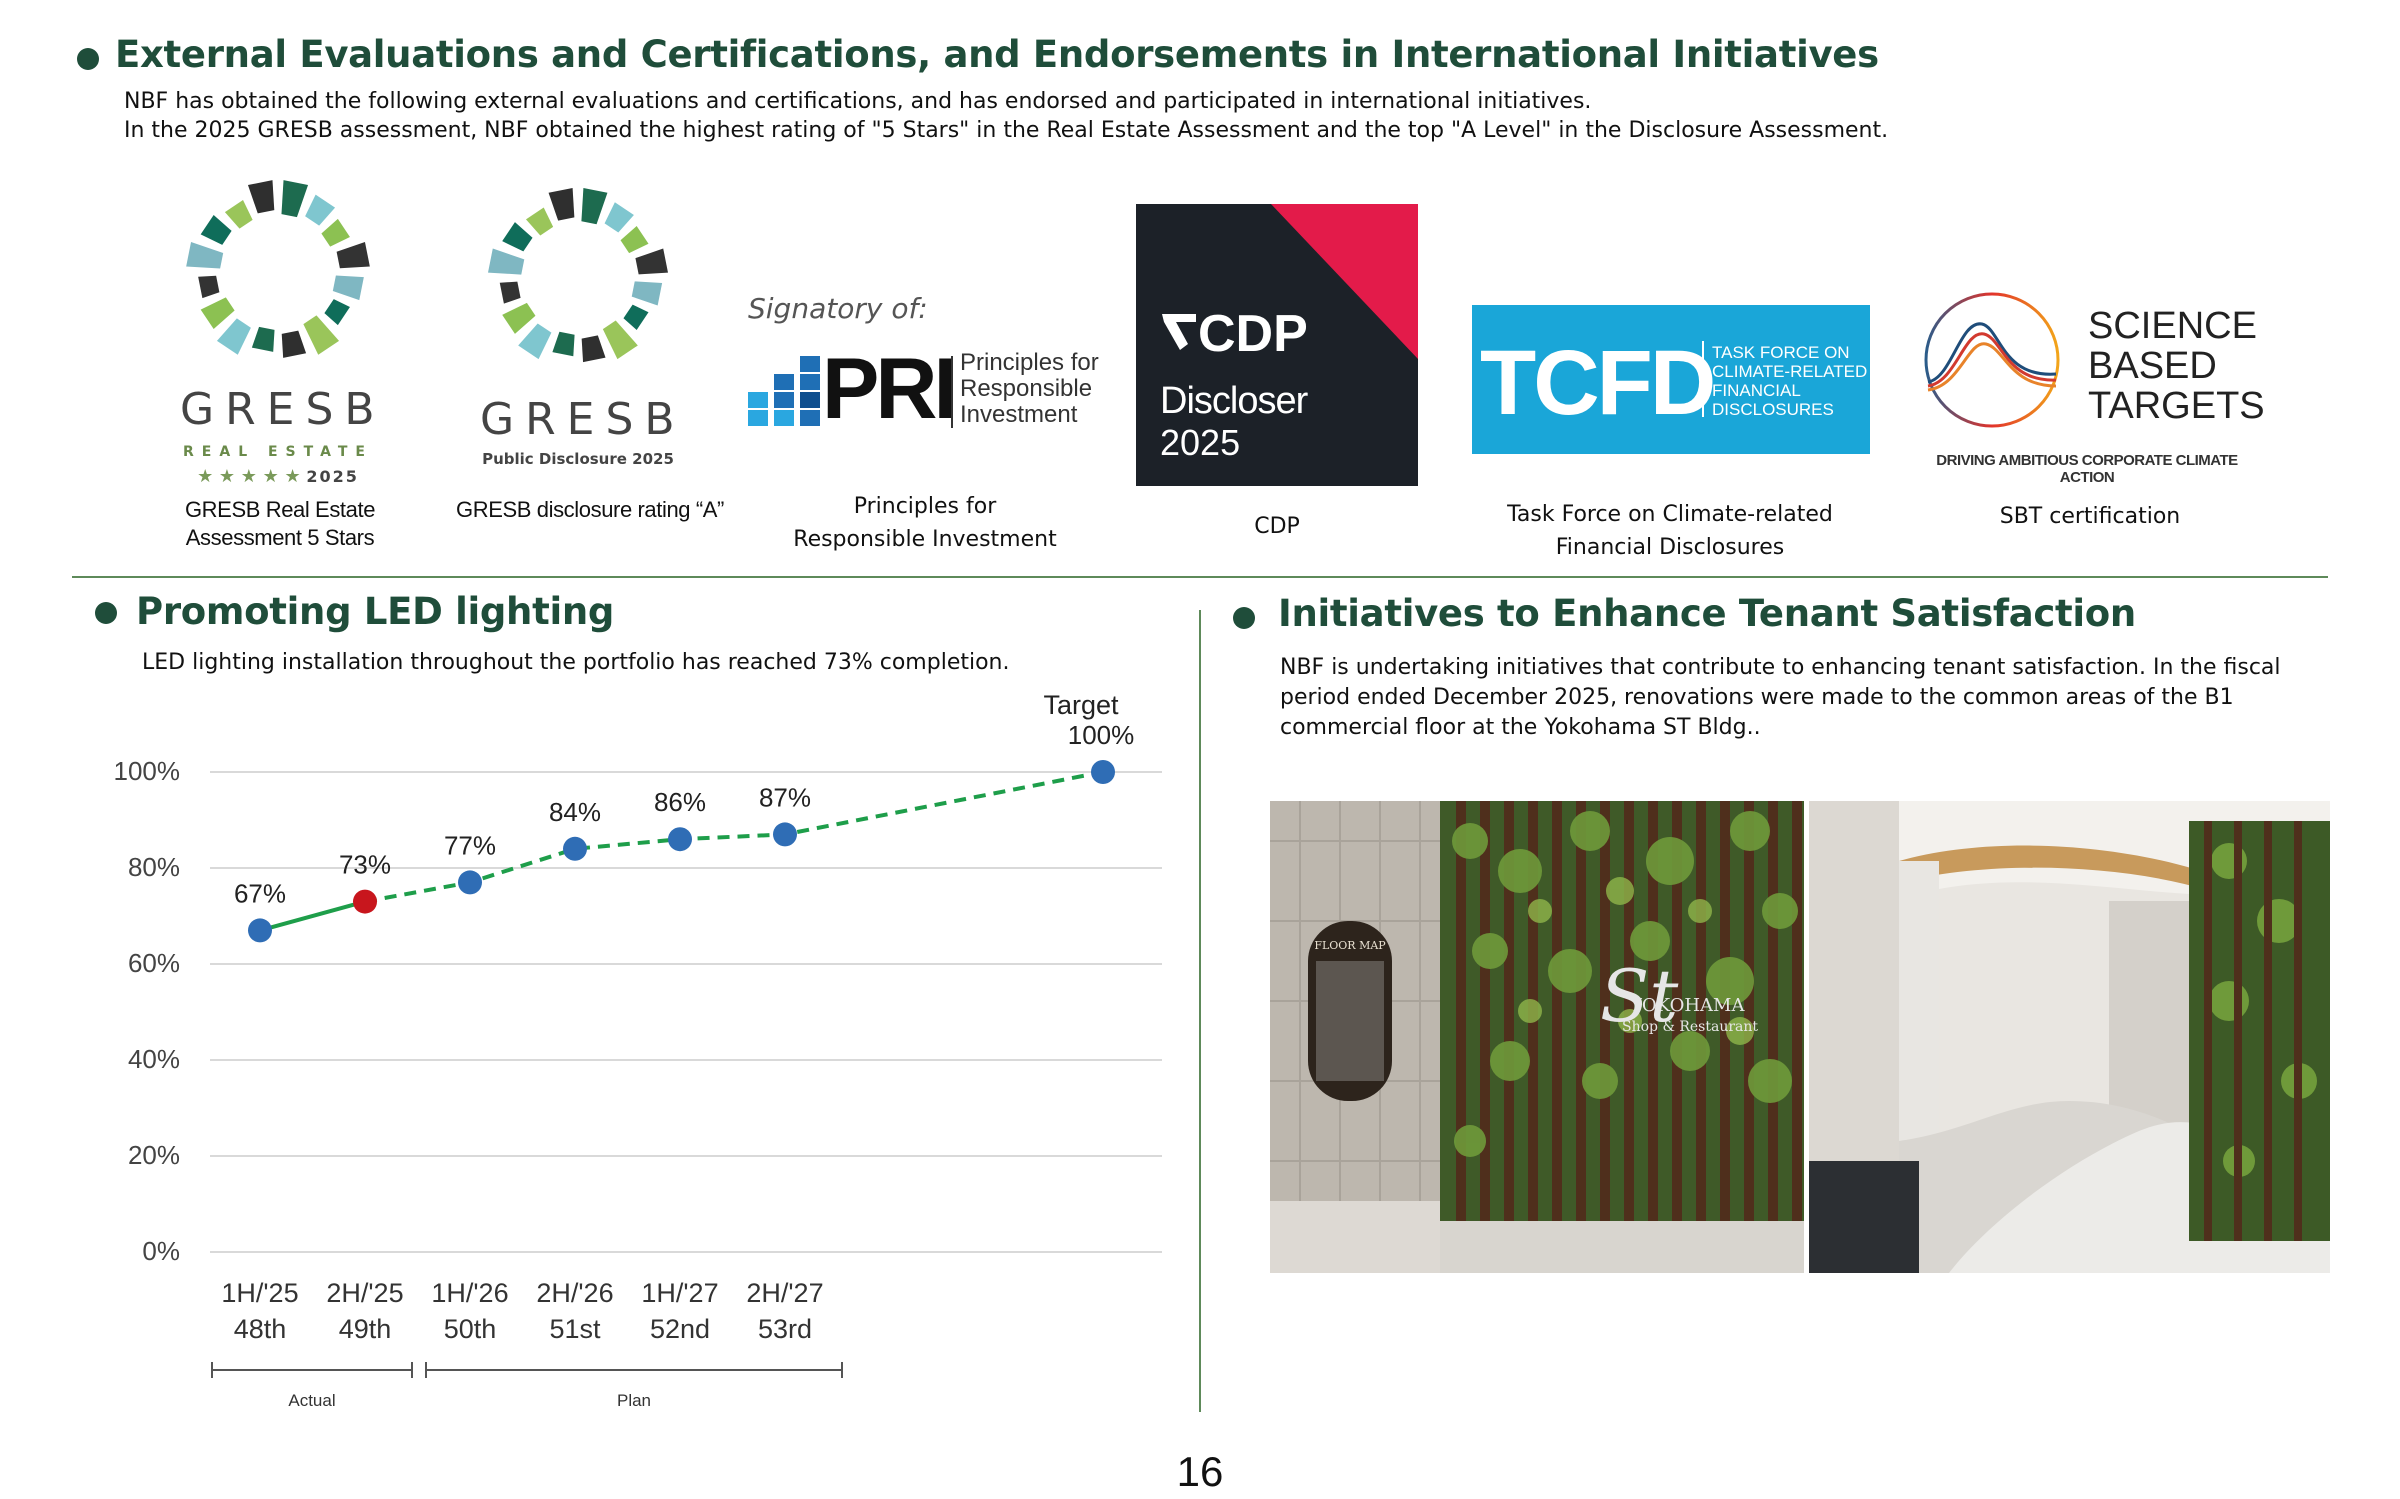 This screenshot has width=2400, height=1499. Describe the element at coordinates (1598, 383) in the screenshot. I see `tcfd-wordmark: TCFD` at that location.